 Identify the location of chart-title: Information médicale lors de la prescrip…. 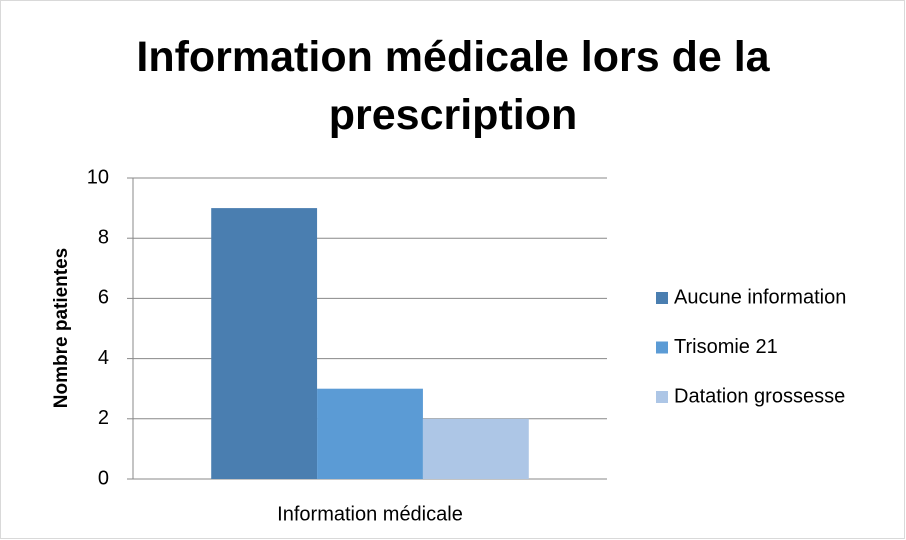
(453, 86).